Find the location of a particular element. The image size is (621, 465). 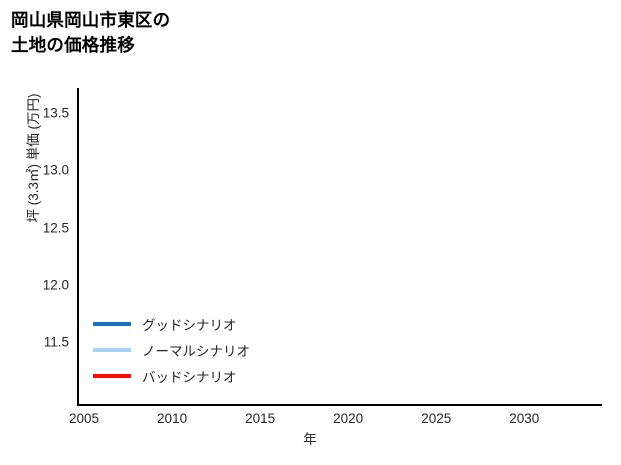

y-tick-label: 11.5 is located at coordinates (56, 342).